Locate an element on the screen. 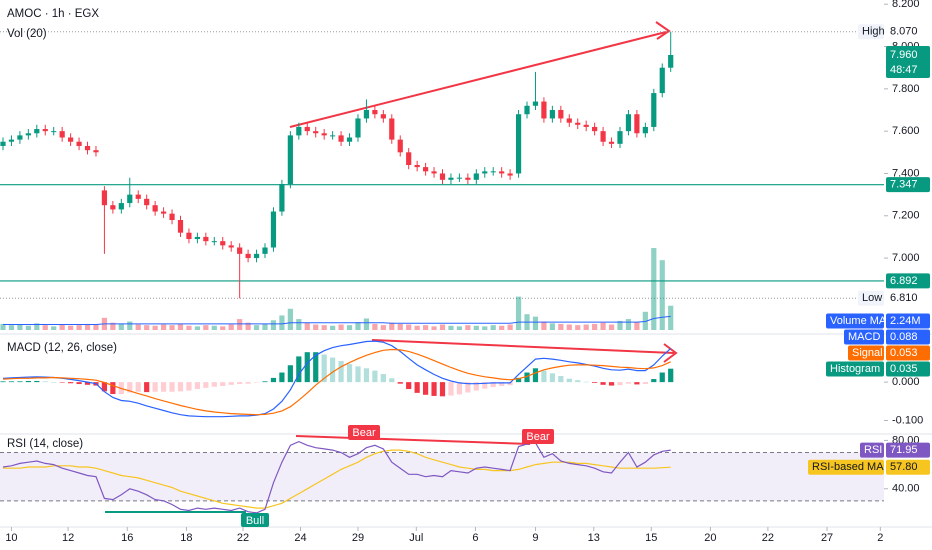  trend-line is located at coordinates (523, 346).